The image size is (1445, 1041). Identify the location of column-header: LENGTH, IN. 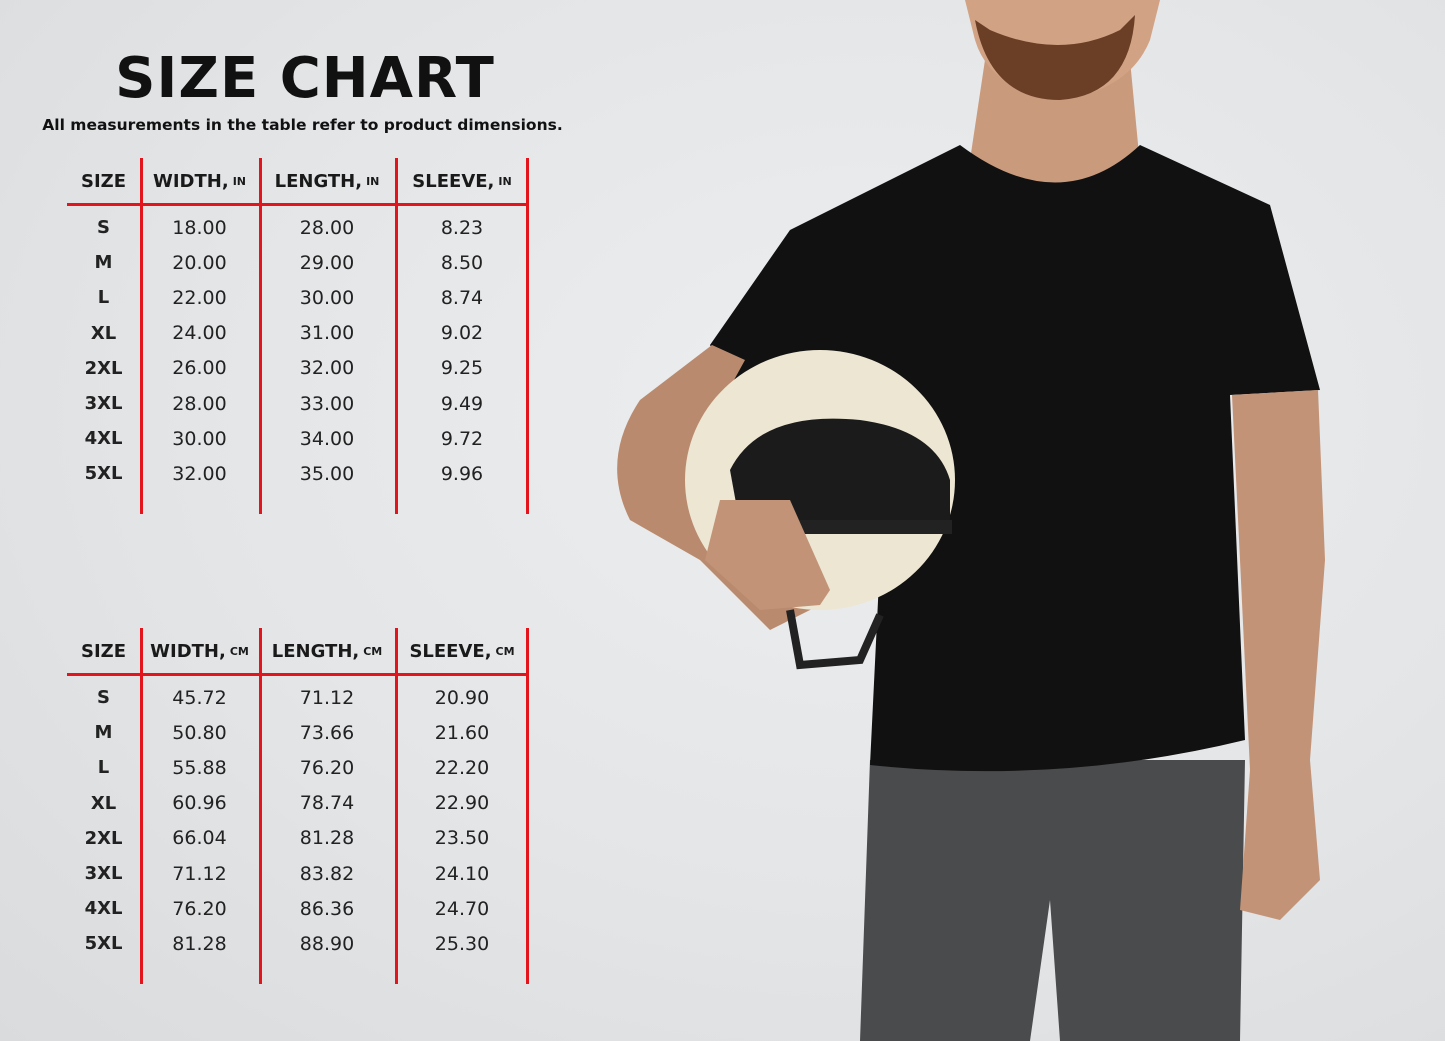
(327, 181).